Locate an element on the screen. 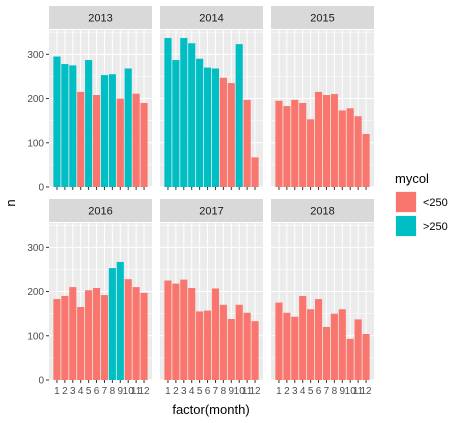  facet-strip-label: 2017 is located at coordinates (211, 212).